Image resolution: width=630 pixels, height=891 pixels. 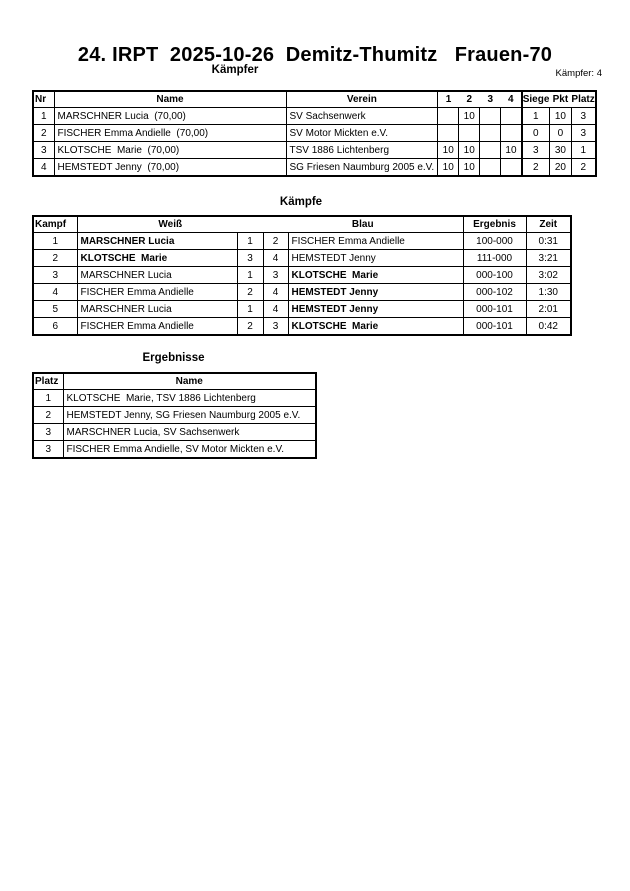 I want to click on cell-platz: 1, so click(x=583, y=150).